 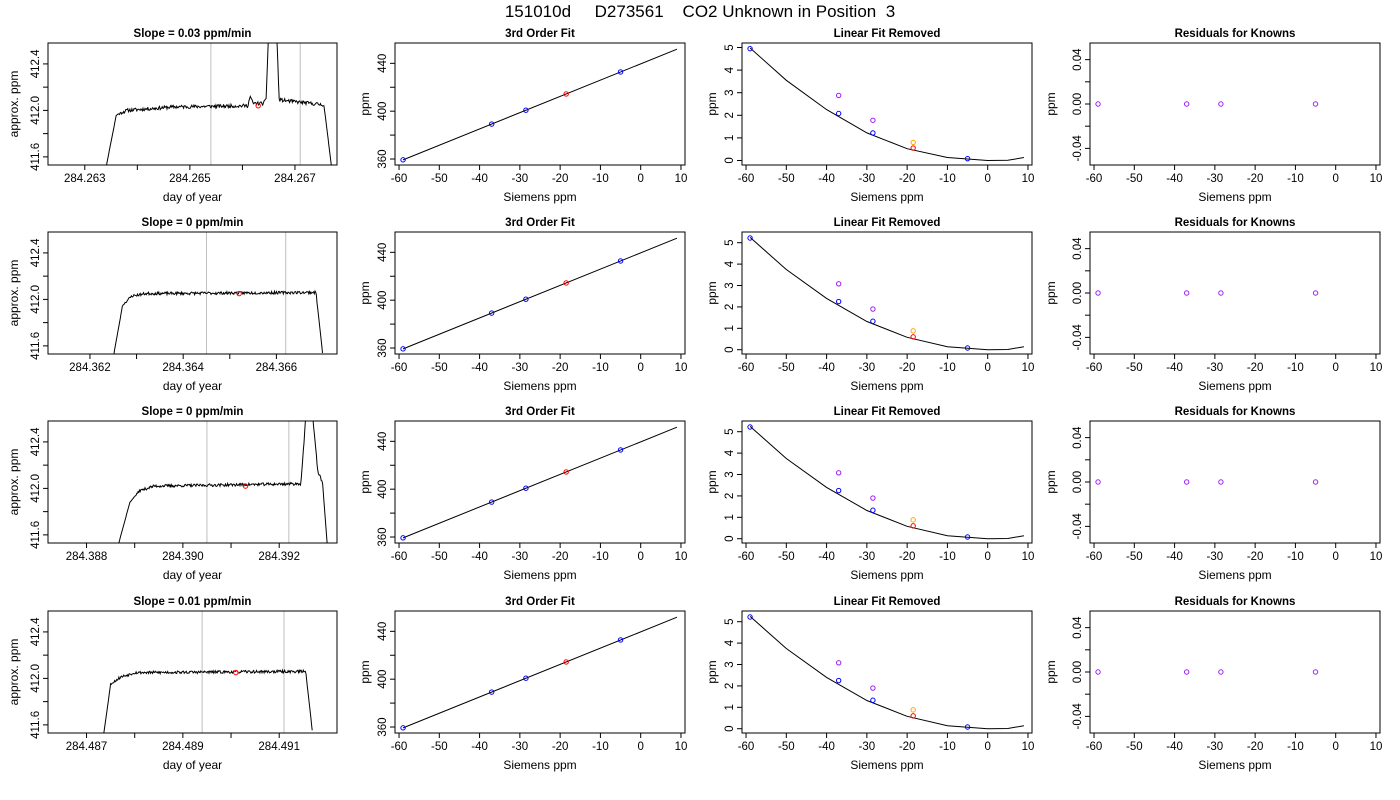 What do you see at coordinates (36, 63) in the screenshot?
I see `y-tick-label: 412.4` at bounding box center [36, 63].